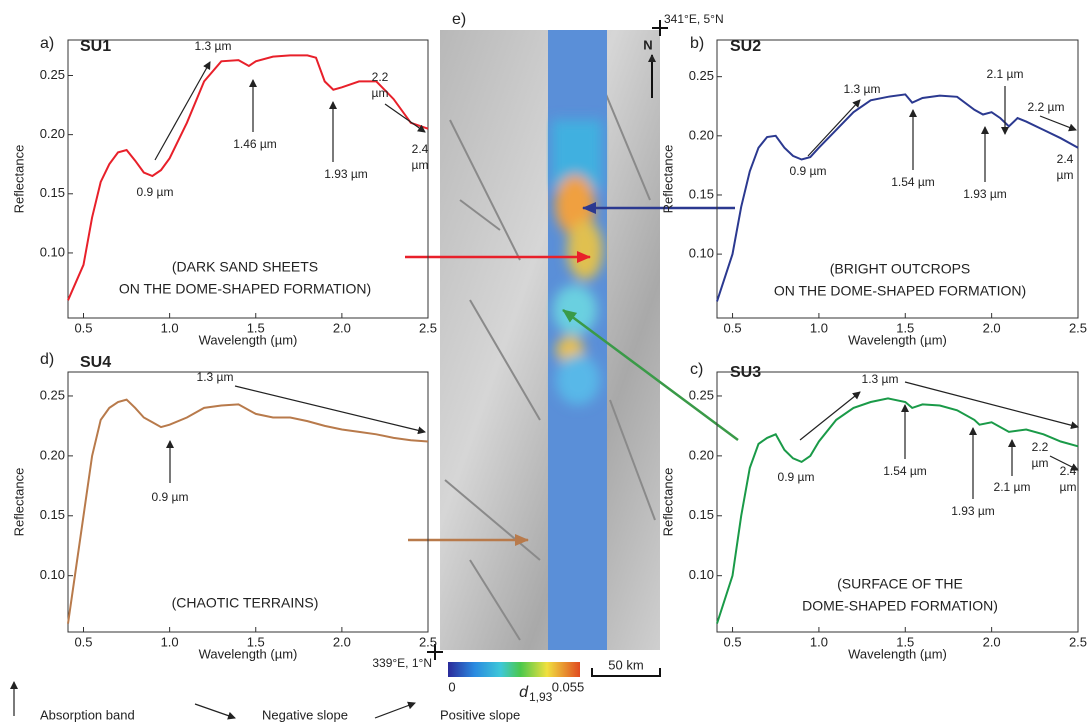 This screenshot has width=1092, height=726. Describe the element at coordinates (245, 267) in the screenshot. I see `caption: (DARK SAND SHEETS` at that location.